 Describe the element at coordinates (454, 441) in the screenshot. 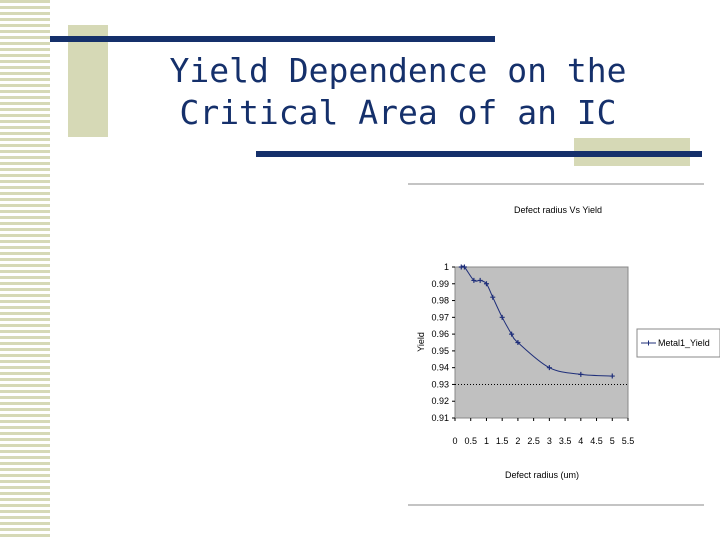

I see `x-tick-label: 0` at that location.